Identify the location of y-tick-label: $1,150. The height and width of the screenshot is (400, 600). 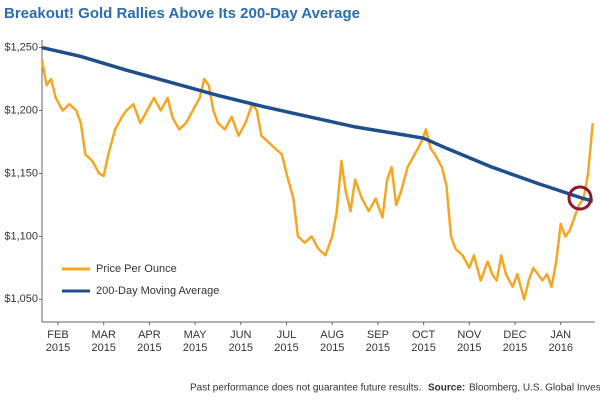
(21, 173).